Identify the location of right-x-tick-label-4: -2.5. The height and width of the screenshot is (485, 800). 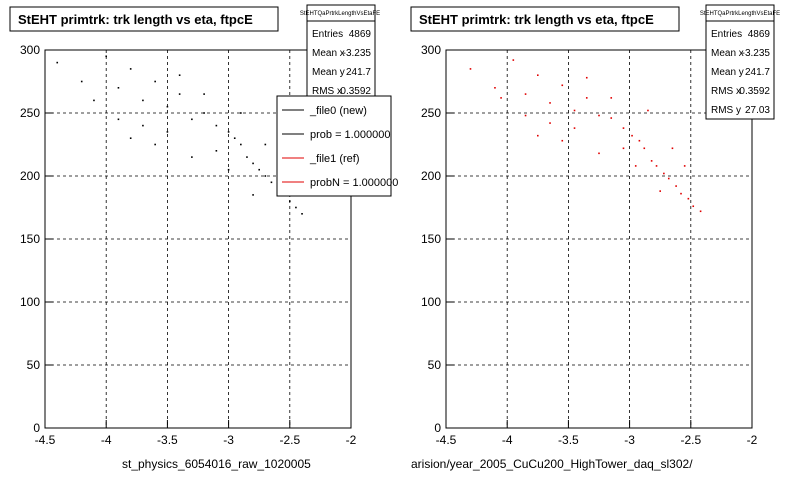
(690, 440).